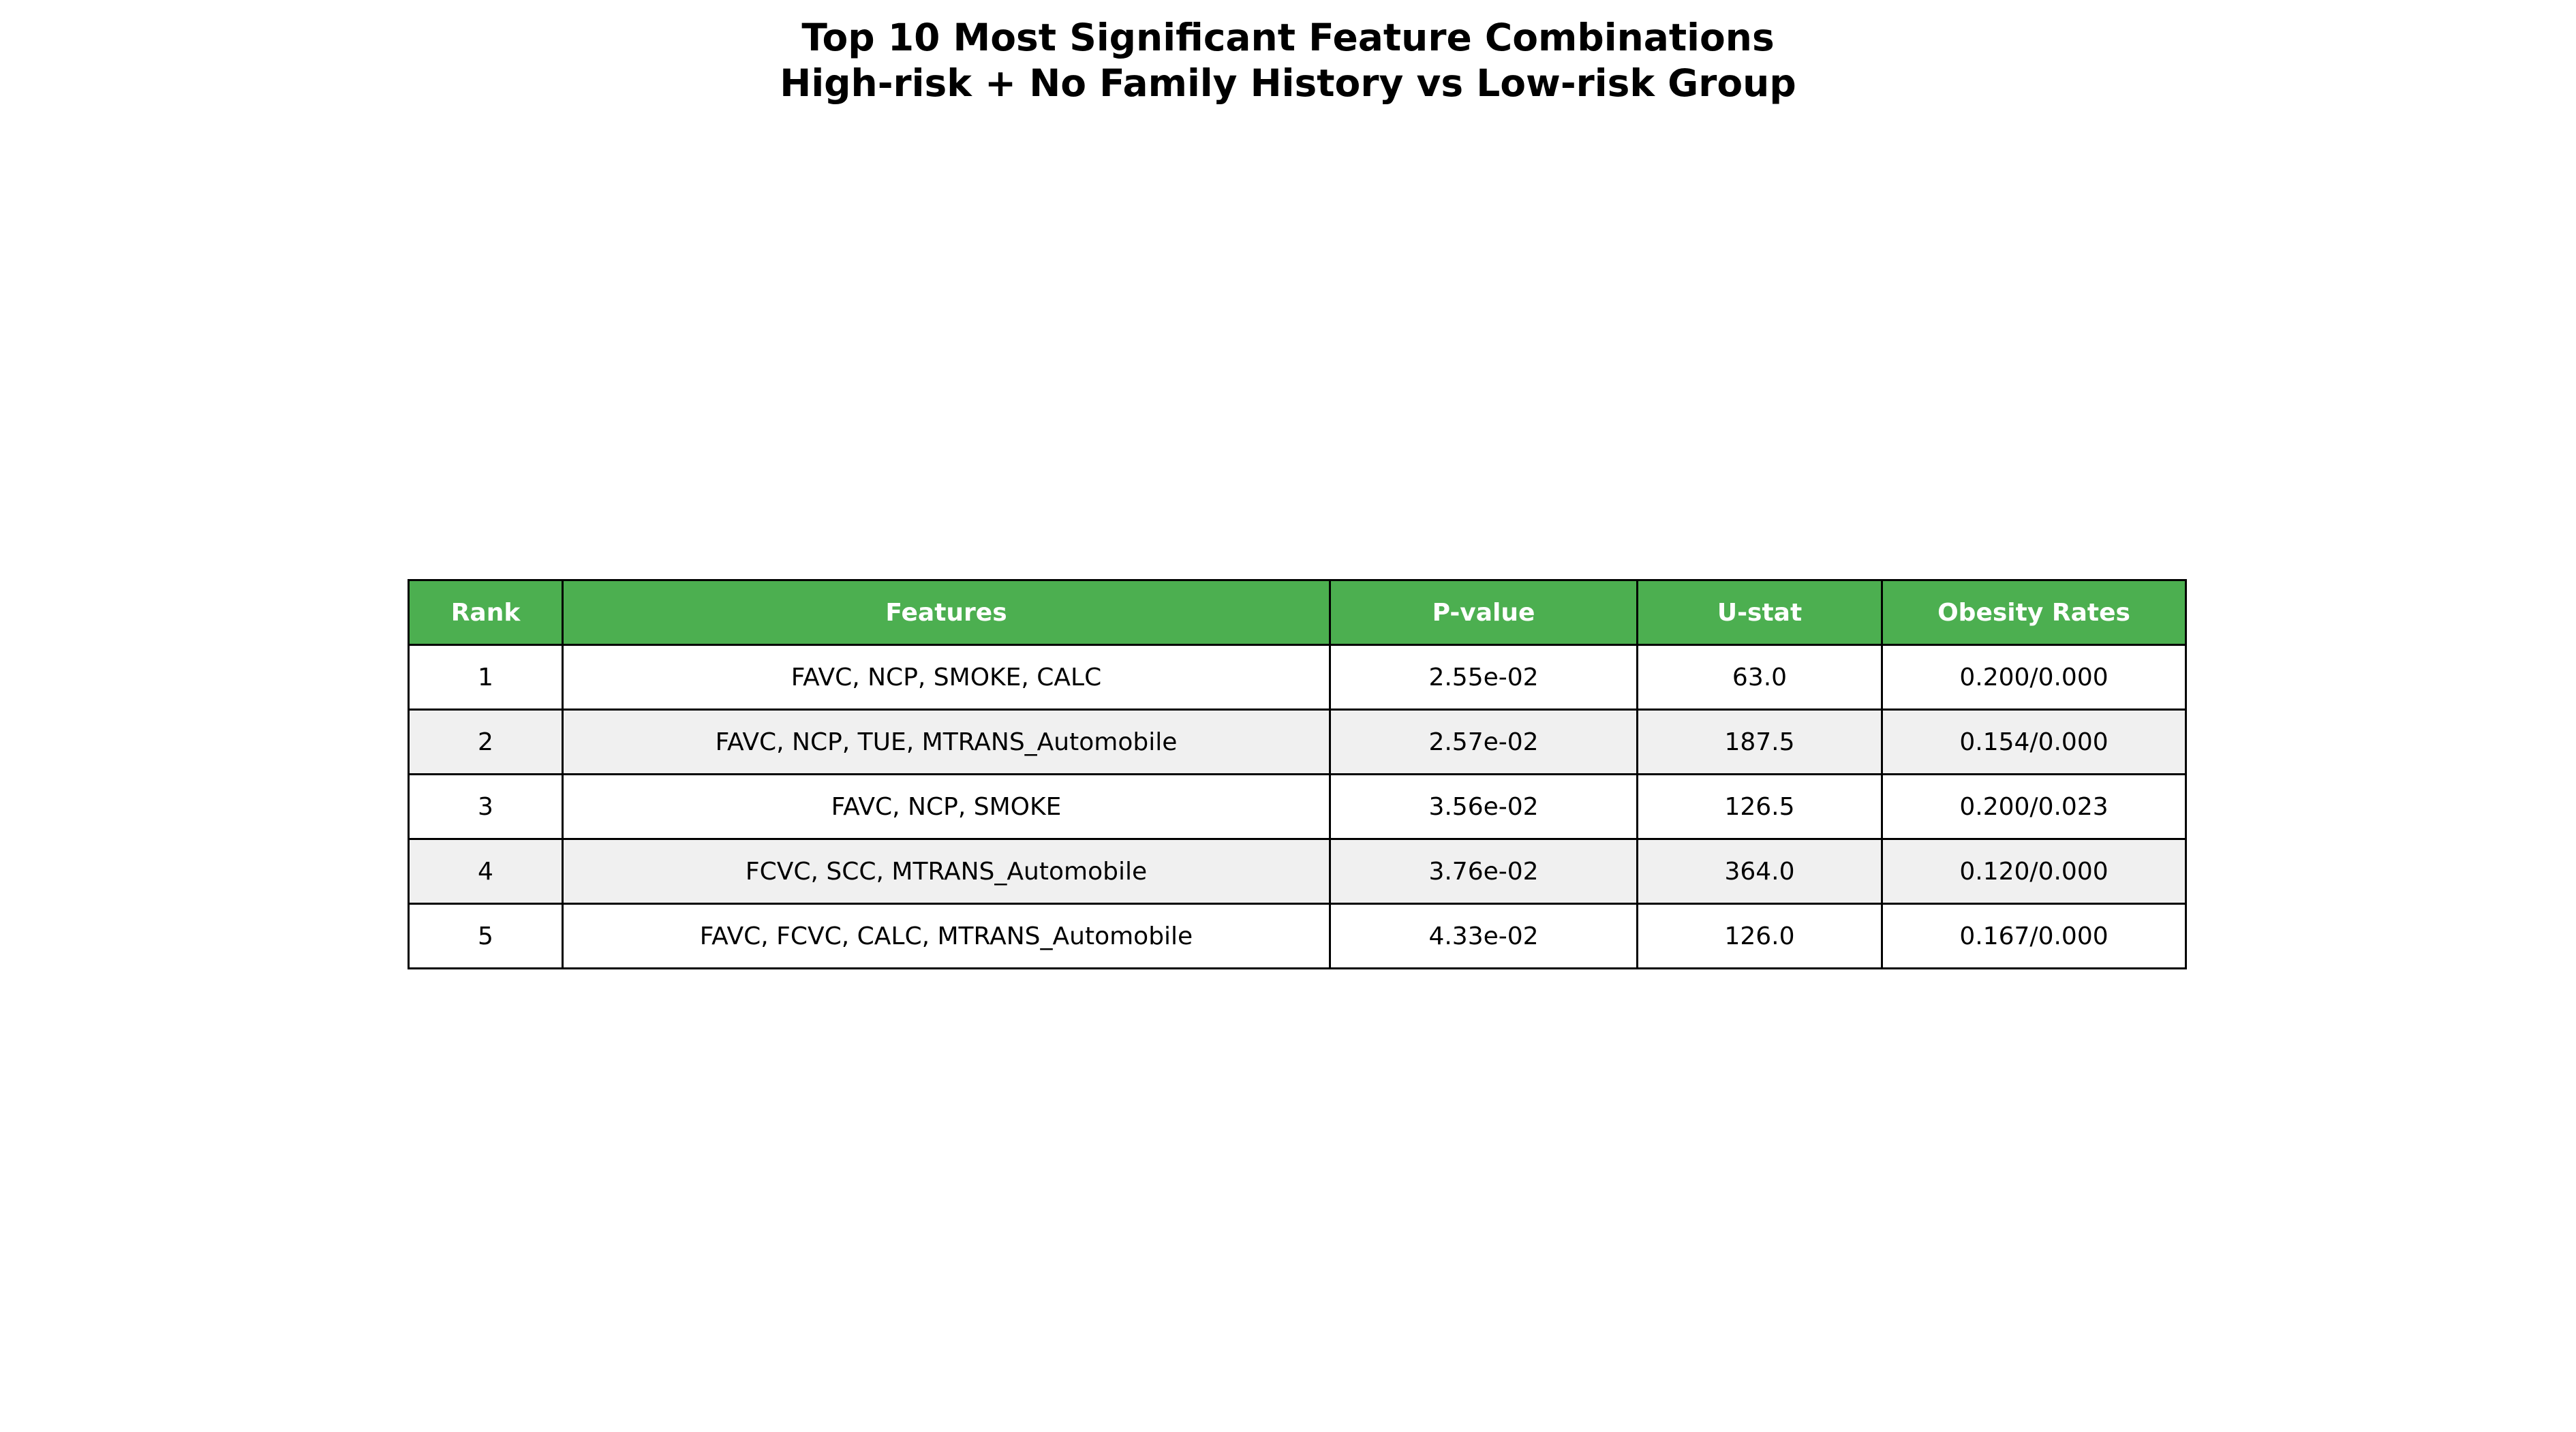  What do you see at coordinates (486, 936) in the screenshot?
I see `cell-rank: 5` at bounding box center [486, 936].